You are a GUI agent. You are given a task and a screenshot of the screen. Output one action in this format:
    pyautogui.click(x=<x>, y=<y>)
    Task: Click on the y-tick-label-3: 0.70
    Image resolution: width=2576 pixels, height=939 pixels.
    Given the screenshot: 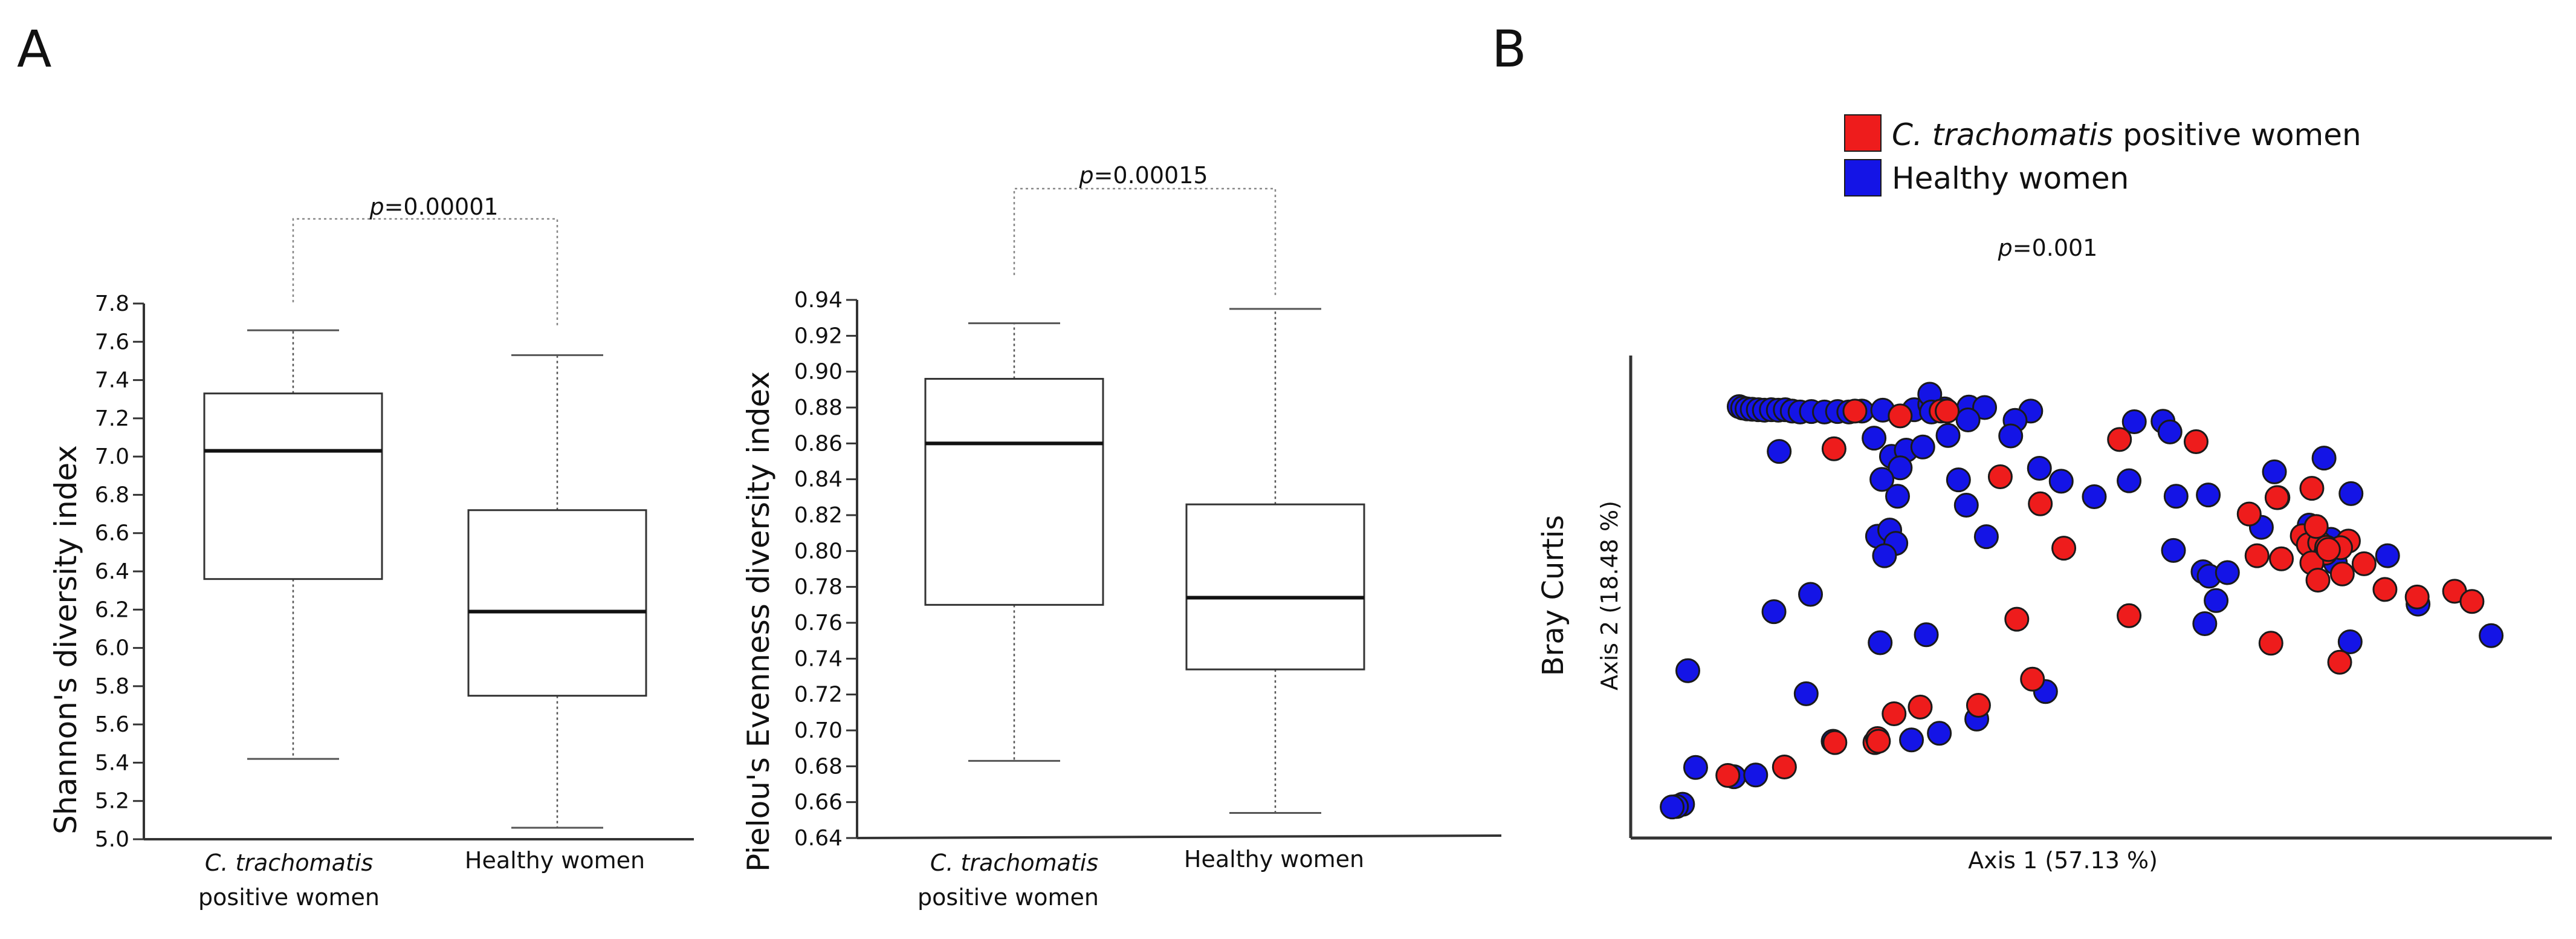 What is the action you would take?
    pyautogui.click(x=818, y=730)
    